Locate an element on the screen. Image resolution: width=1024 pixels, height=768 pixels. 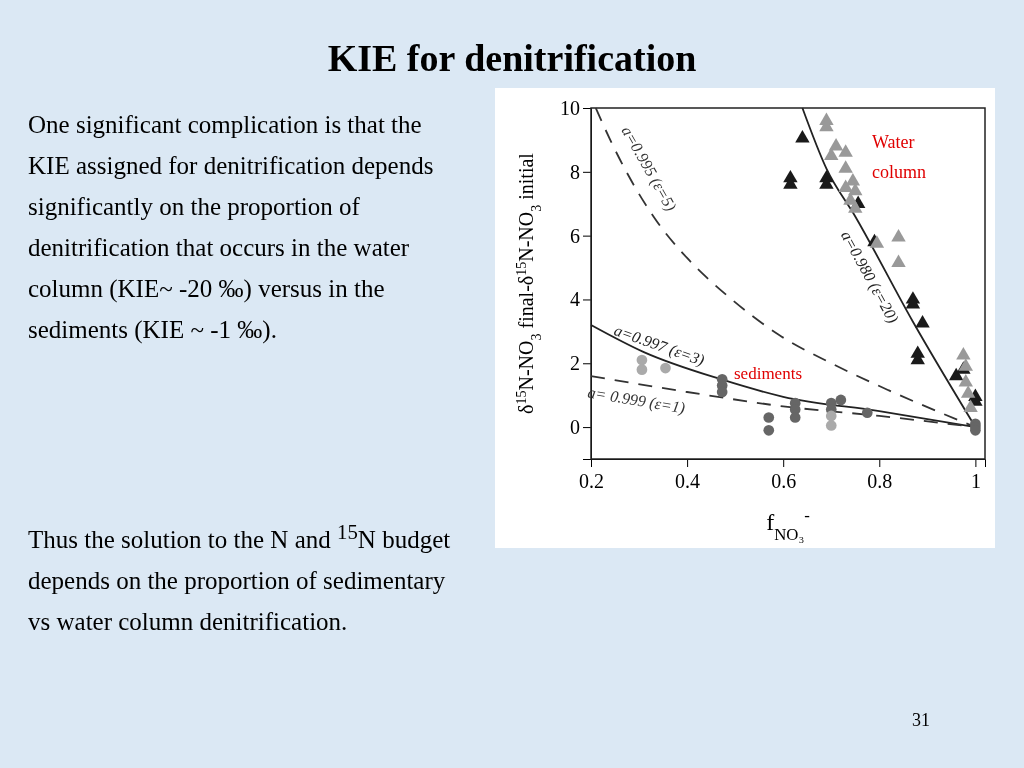
chart-title: KIE for denitrification is located at coordinates (512, 58).